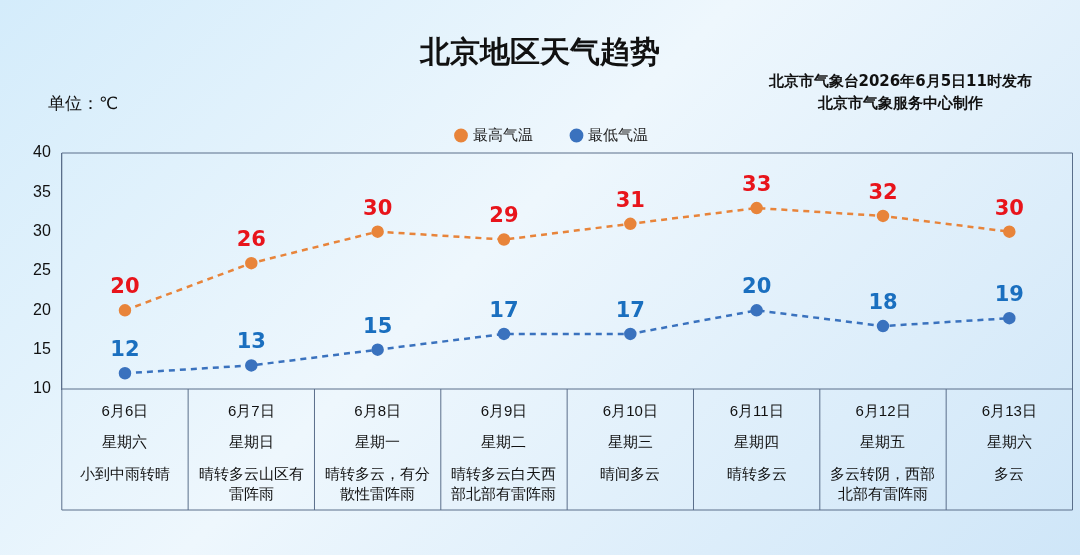  I want to click on text: 多云转阴，西部北部有雷阵雨, so click(883, 483).